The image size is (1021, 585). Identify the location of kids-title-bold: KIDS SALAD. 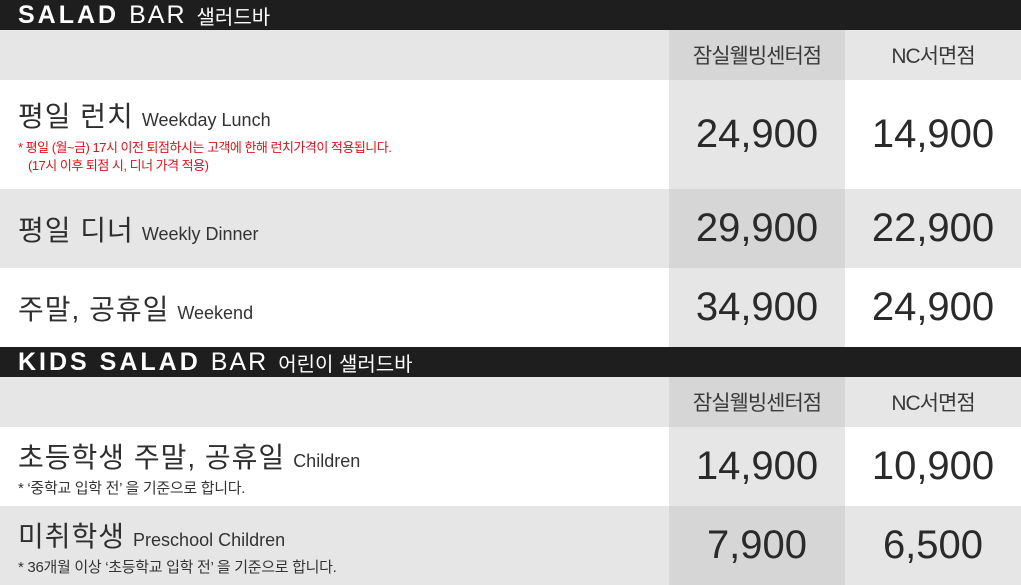
(109, 361).